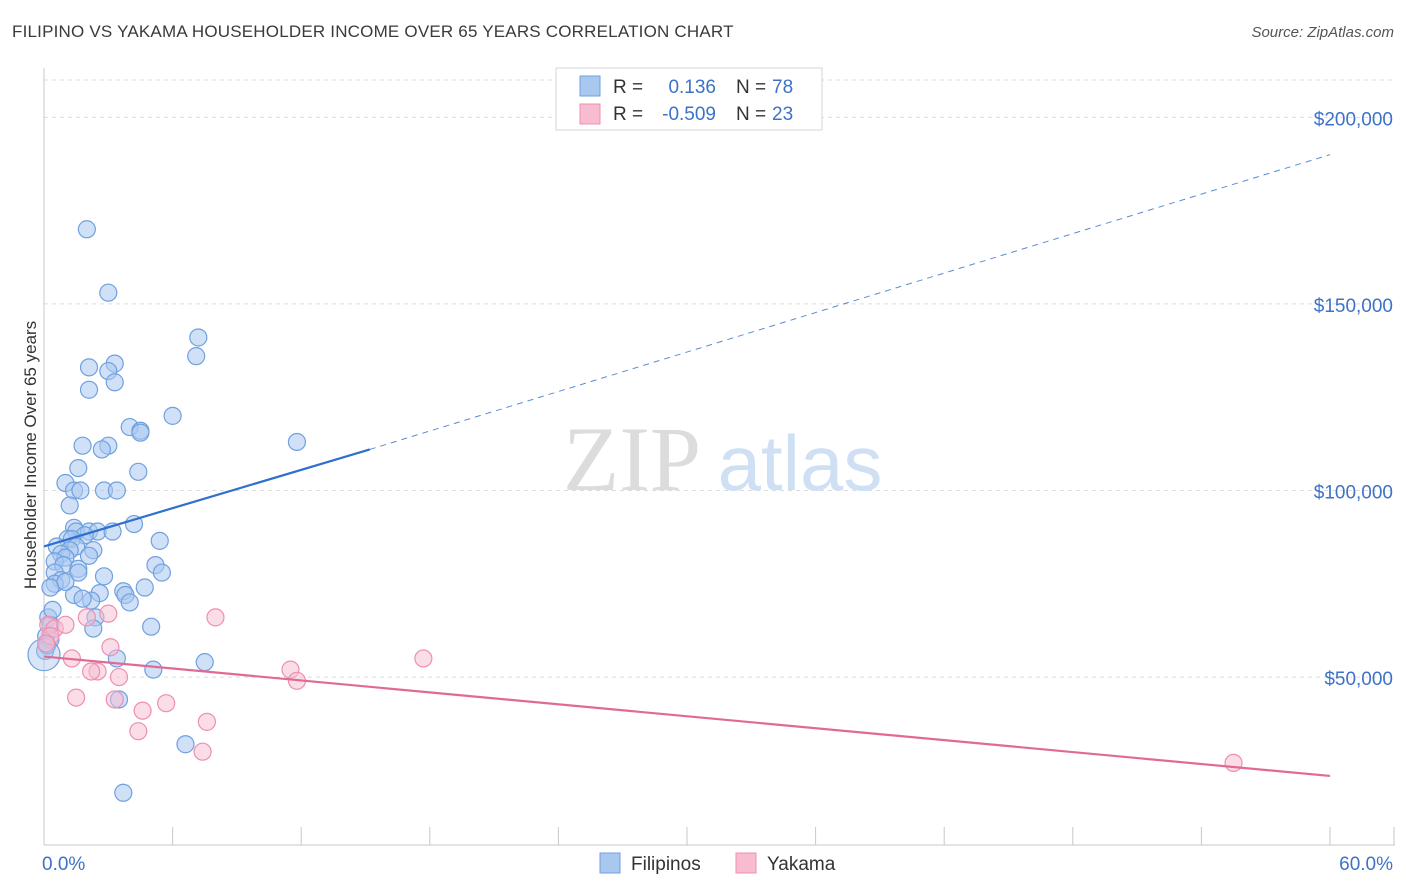 The width and height of the screenshot is (1406, 892). Describe the element at coordinates (689, 114) in the screenshot. I see `legend-r-value-2: -0.509` at that location.